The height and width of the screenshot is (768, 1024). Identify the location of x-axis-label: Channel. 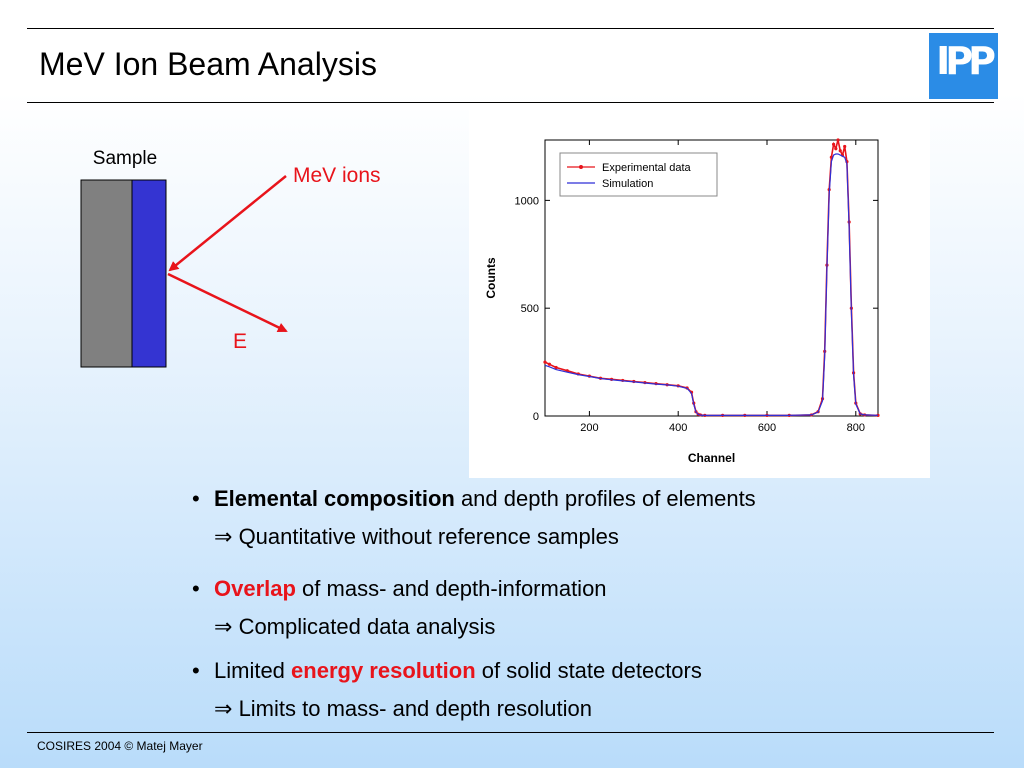
(711, 458).